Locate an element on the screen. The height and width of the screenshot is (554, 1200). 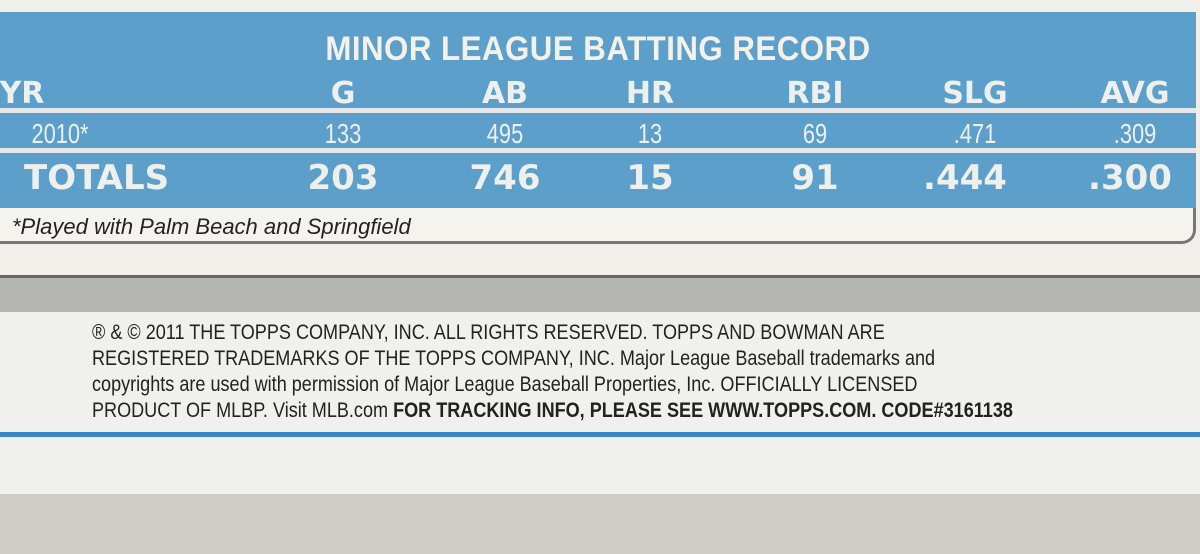
row-ab: 495 is located at coordinates (505, 133).